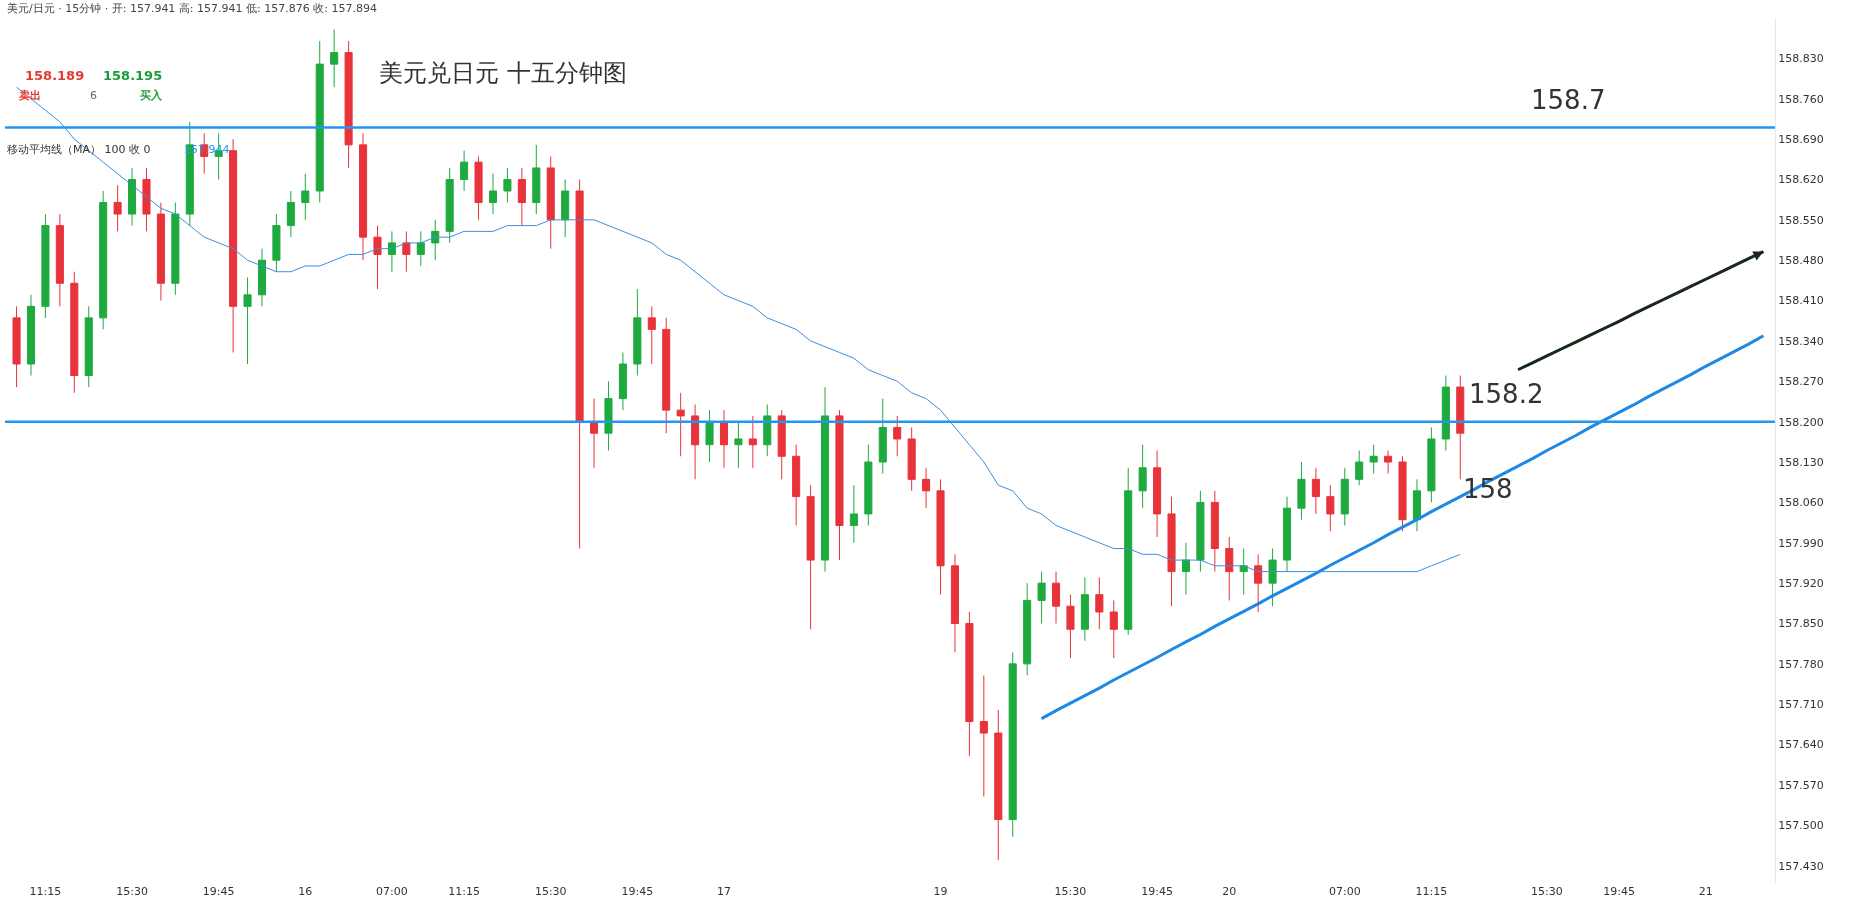 The image size is (1855, 908). I want to click on y-tick-label: 157.780, so click(1801, 664).